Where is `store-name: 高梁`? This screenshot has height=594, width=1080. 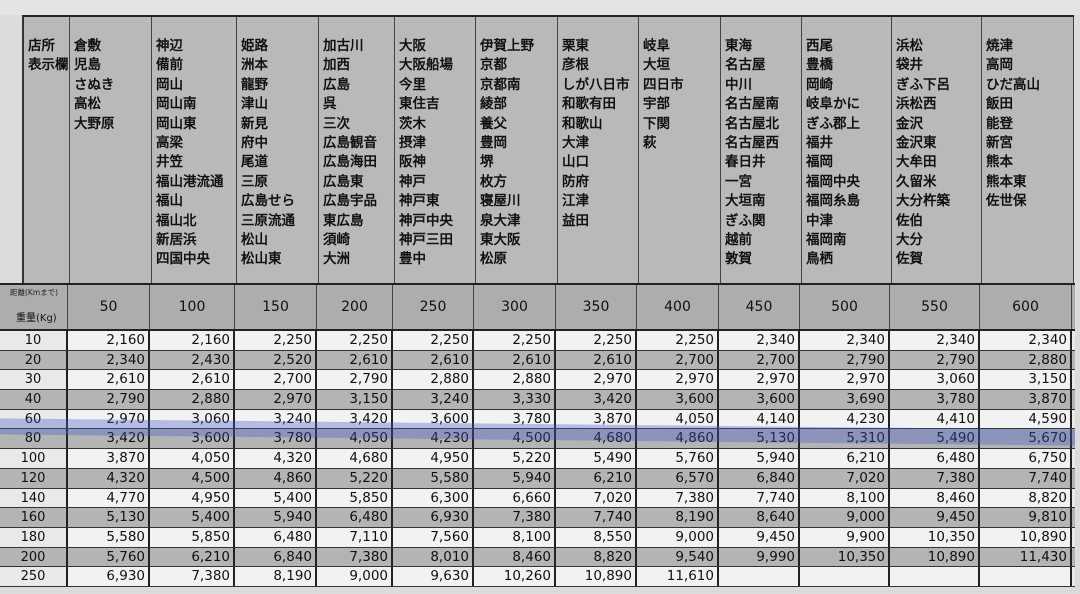 store-name: 高梁 is located at coordinates (169, 142).